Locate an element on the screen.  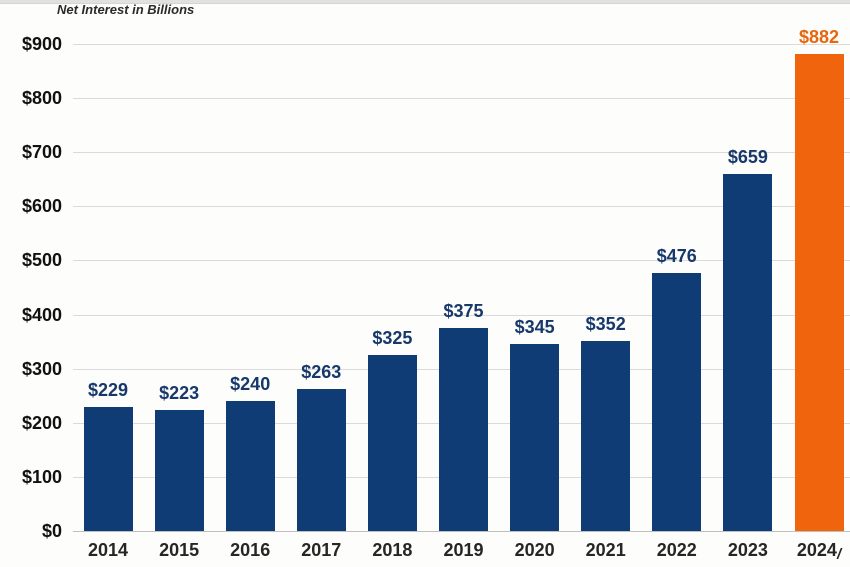
x-axis-tick-label-text: 2019 is located at coordinates (463, 550).